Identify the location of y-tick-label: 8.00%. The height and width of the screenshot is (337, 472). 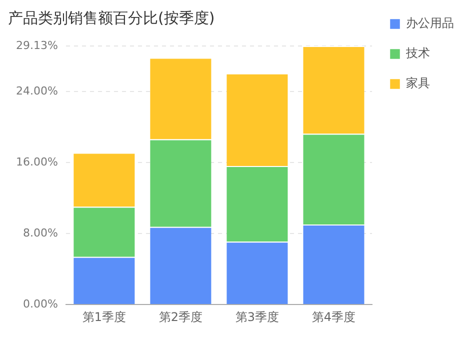
(40, 233).